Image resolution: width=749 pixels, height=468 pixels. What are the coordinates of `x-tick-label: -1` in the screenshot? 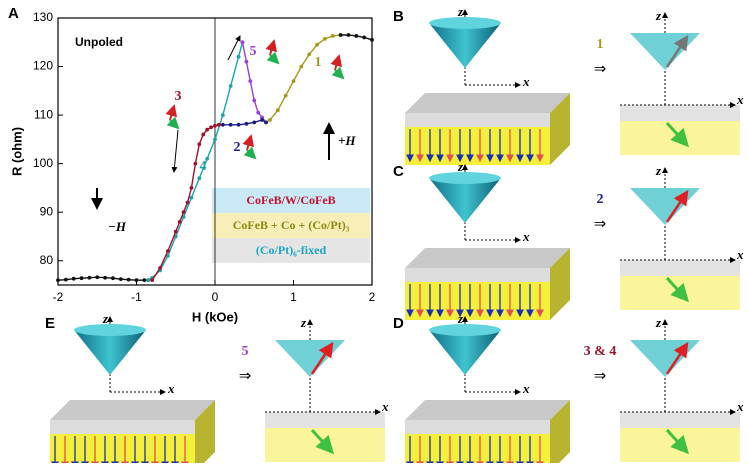 It's located at (136, 297).